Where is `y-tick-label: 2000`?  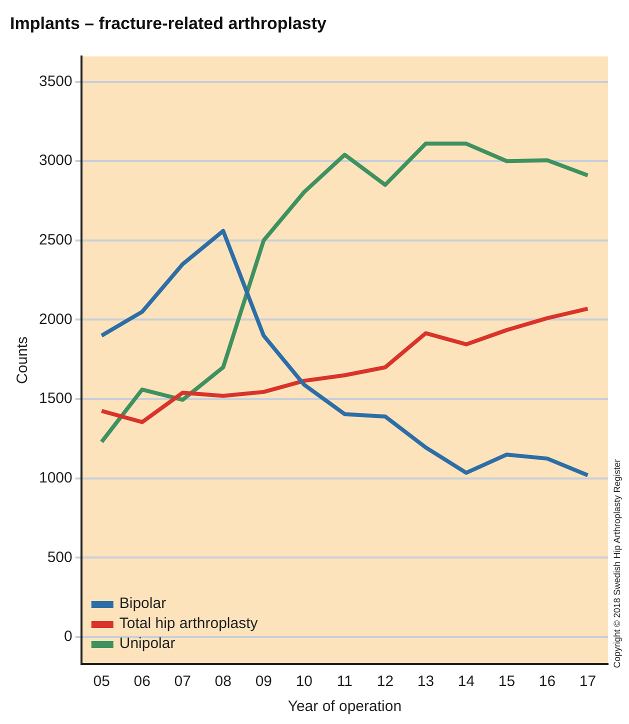
y-tick-label: 2000 is located at coordinates (55, 319).